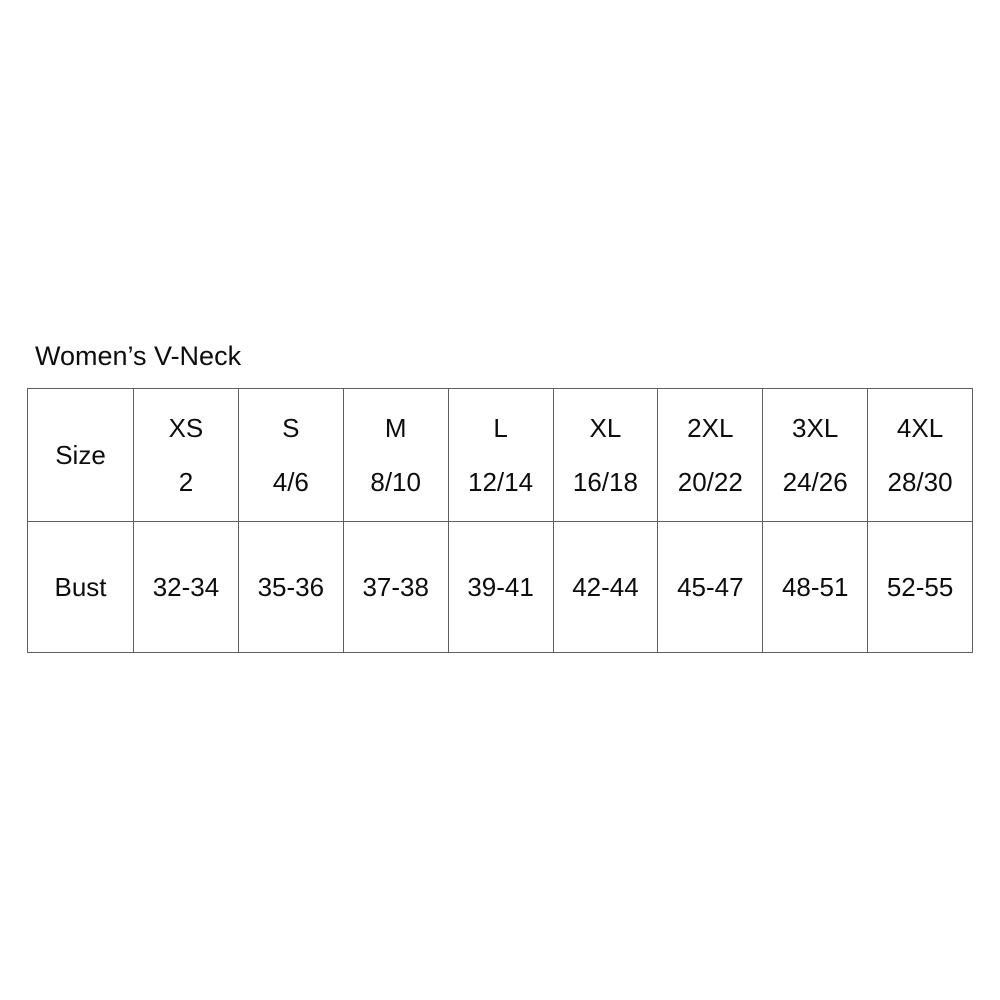 The image size is (1000, 1000). What do you see at coordinates (710, 482) in the screenshot?
I see `size-numeric: 20/22` at bounding box center [710, 482].